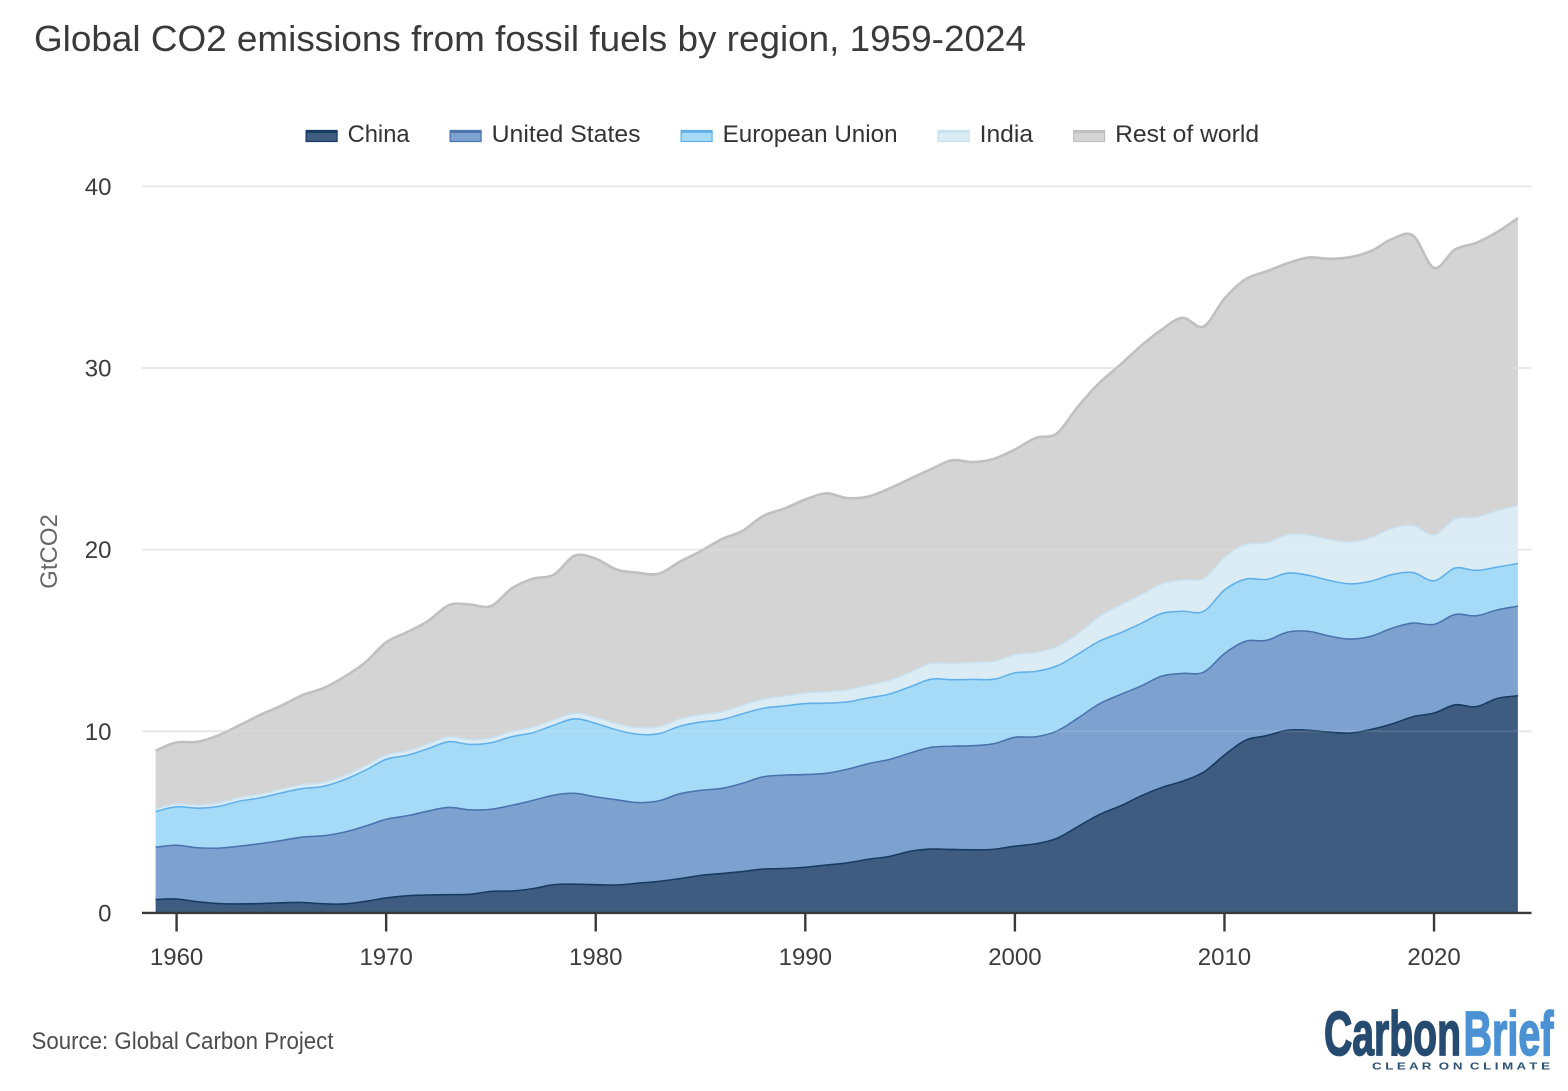 The height and width of the screenshot is (1091, 1568). I want to click on svg-text: Source: Global Carbon Project, so click(183, 1041).